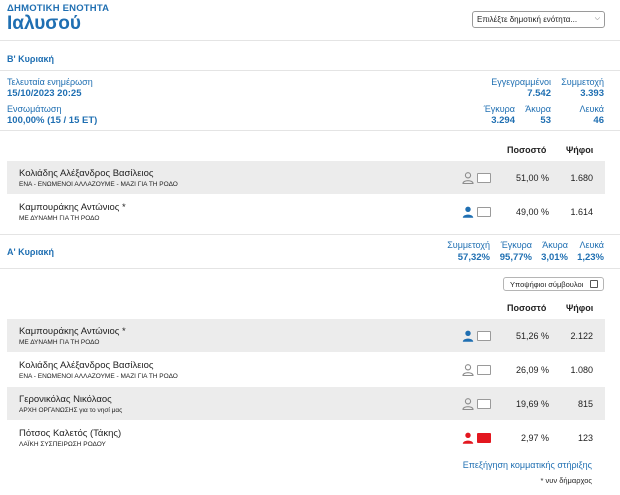 This screenshot has height=495, width=620. What do you see at coordinates (581, 212) in the screenshot?
I see `candidate-votes: 1.614` at bounding box center [581, 212].